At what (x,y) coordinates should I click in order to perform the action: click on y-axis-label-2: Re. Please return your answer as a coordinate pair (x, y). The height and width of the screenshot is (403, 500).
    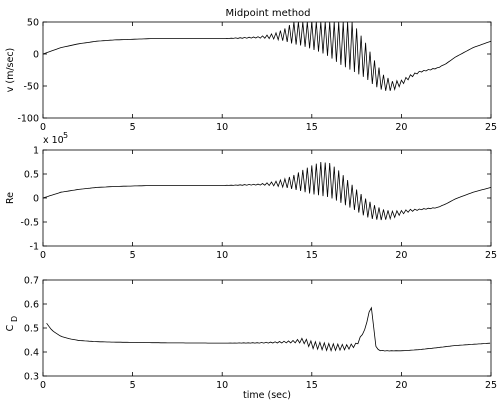
    Looking at the image, I should click on (10, 198).